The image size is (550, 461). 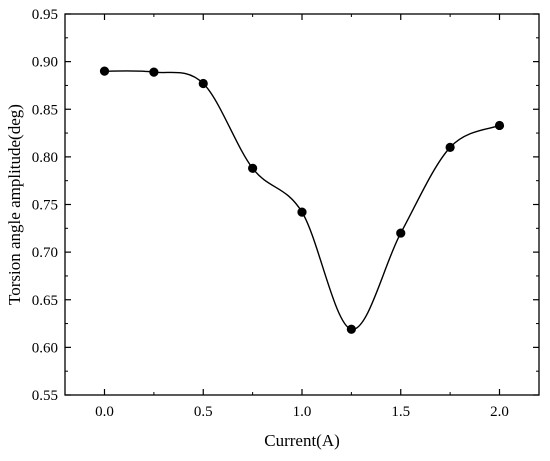 What do you see at coordinates (45, 110) in the screenshot?
I see `y-tick-label: 0.85` at bounding box center [45, 110].